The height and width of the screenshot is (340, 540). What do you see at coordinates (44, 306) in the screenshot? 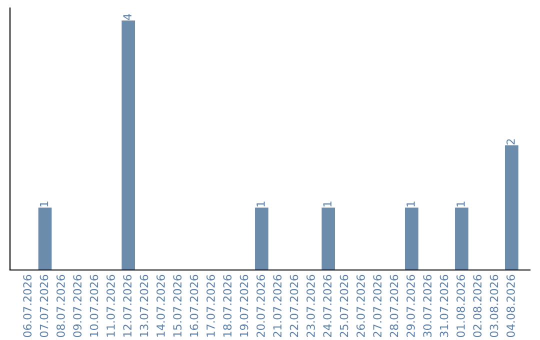
I see `x-tick-label: 07.07.2026` at bounding box center [44, 306].